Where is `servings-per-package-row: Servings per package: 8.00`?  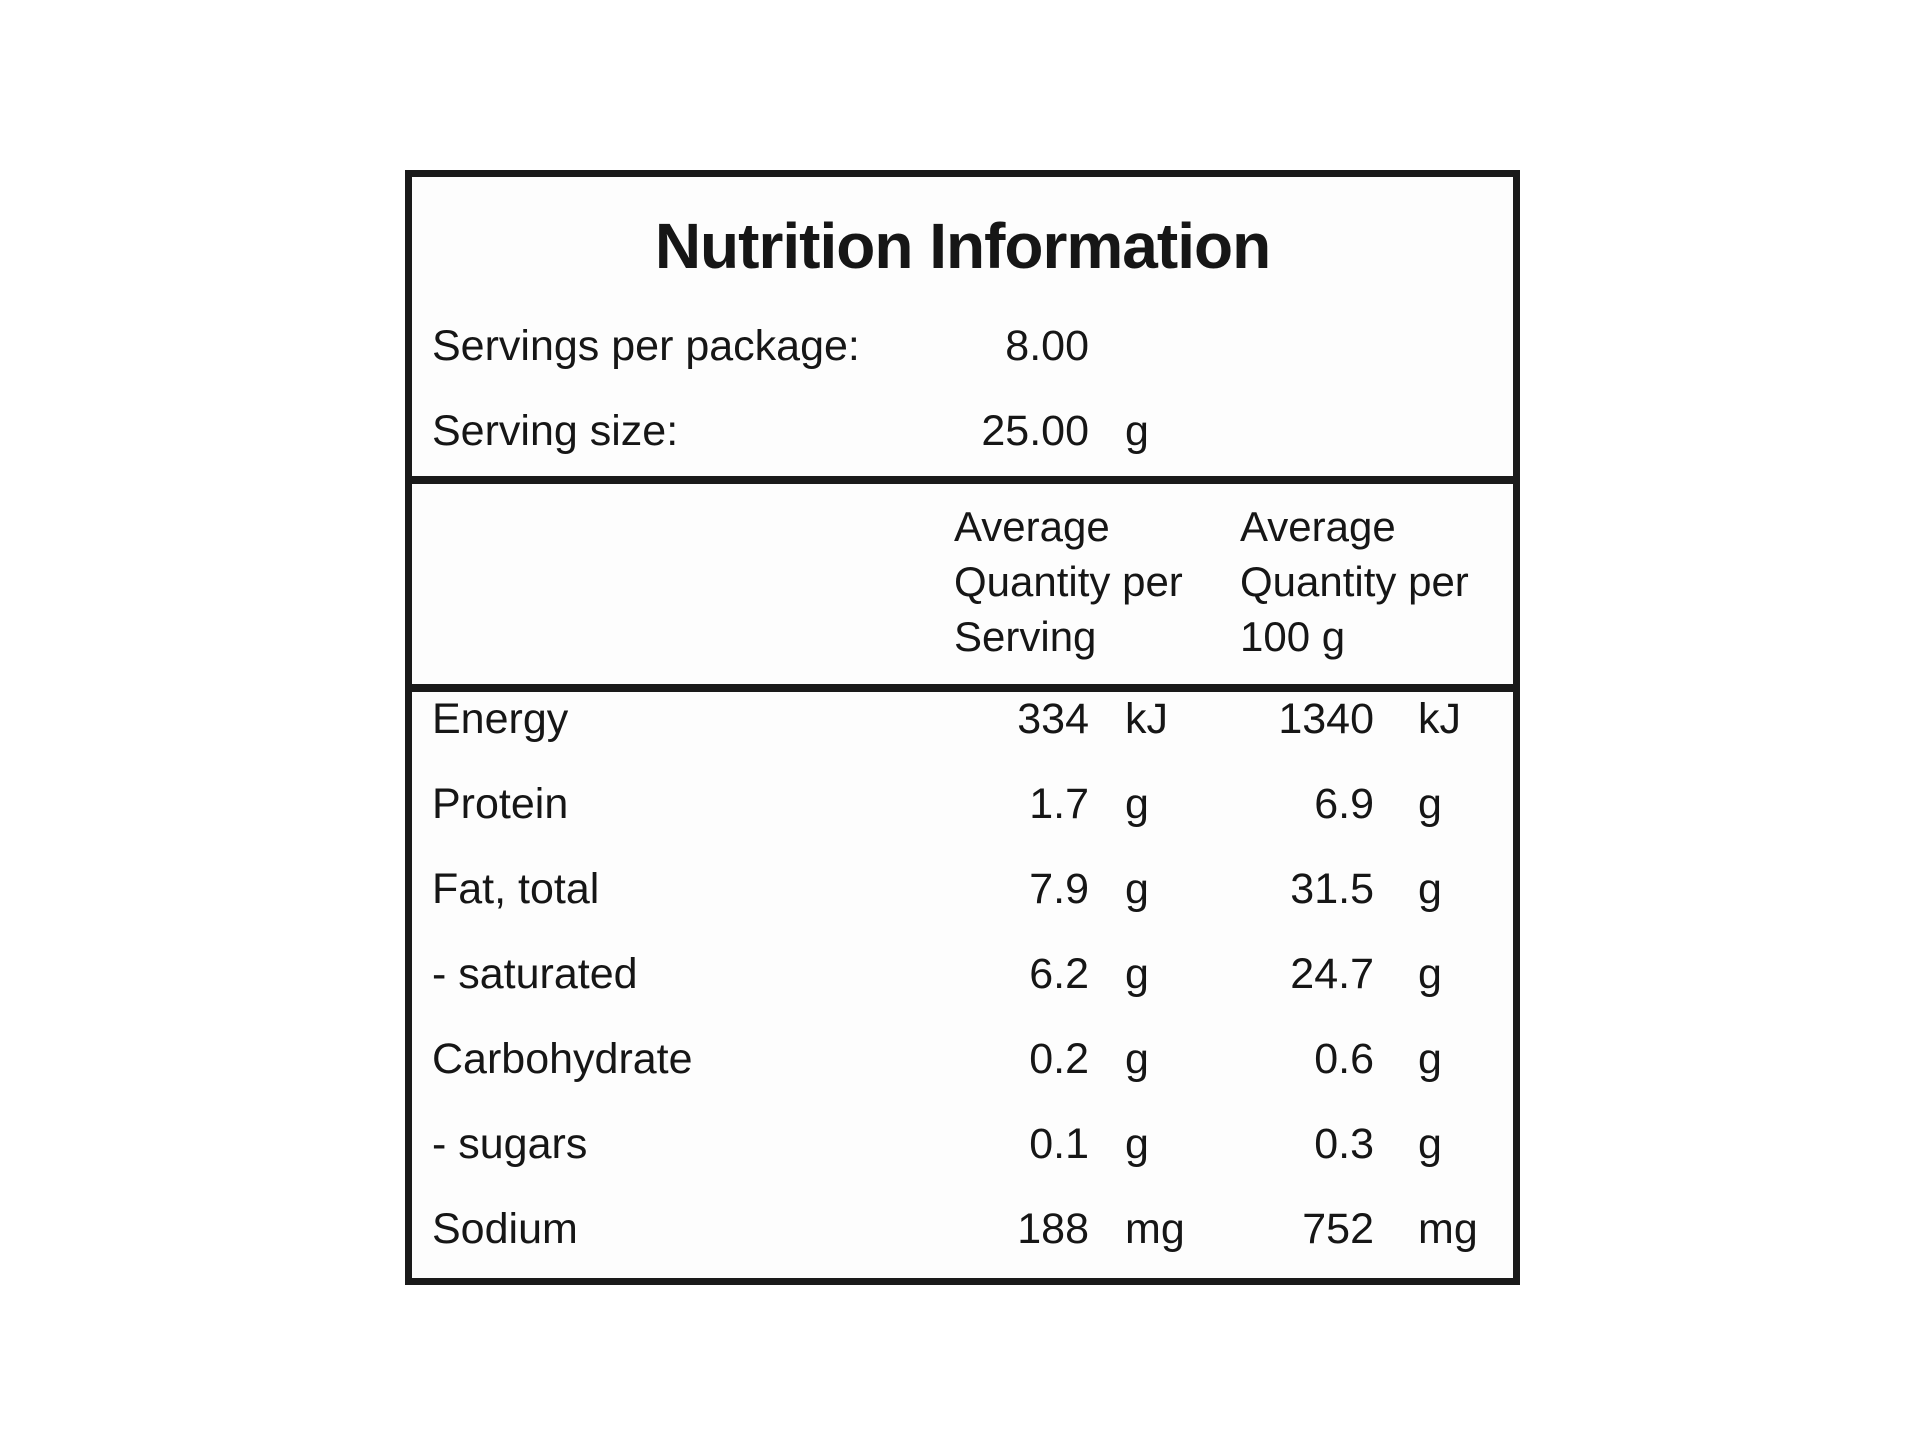 servings-per-package-row: Servings per package: 8.00 is located at coordinates (962, 346).